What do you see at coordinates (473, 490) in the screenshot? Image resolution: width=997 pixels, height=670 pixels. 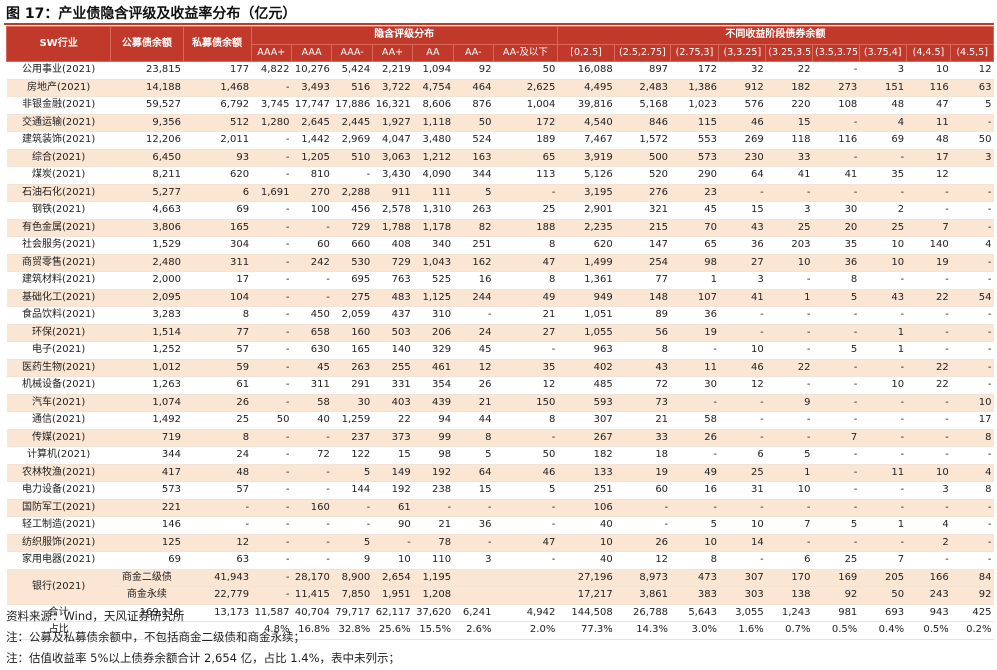 I see `rating-cell: 15` at bounding box center [473, 490].